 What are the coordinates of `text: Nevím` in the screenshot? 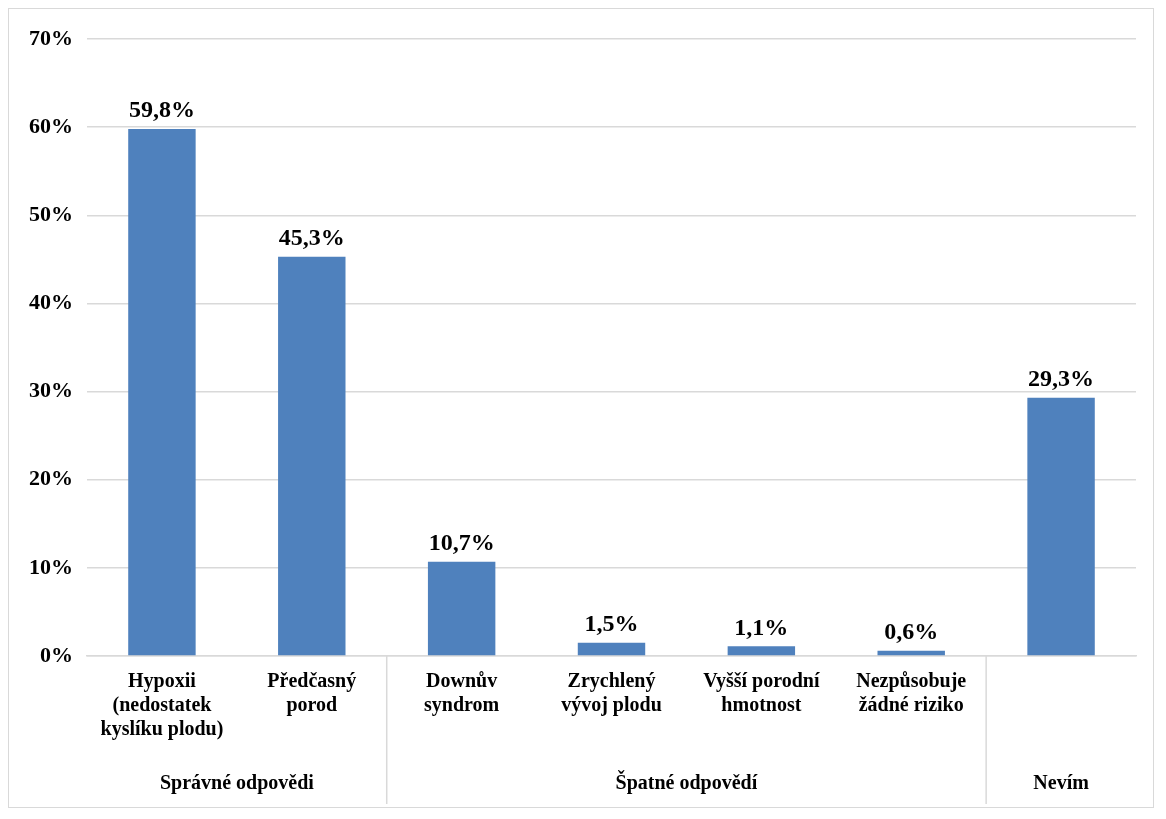 It's located at (1061, 782).